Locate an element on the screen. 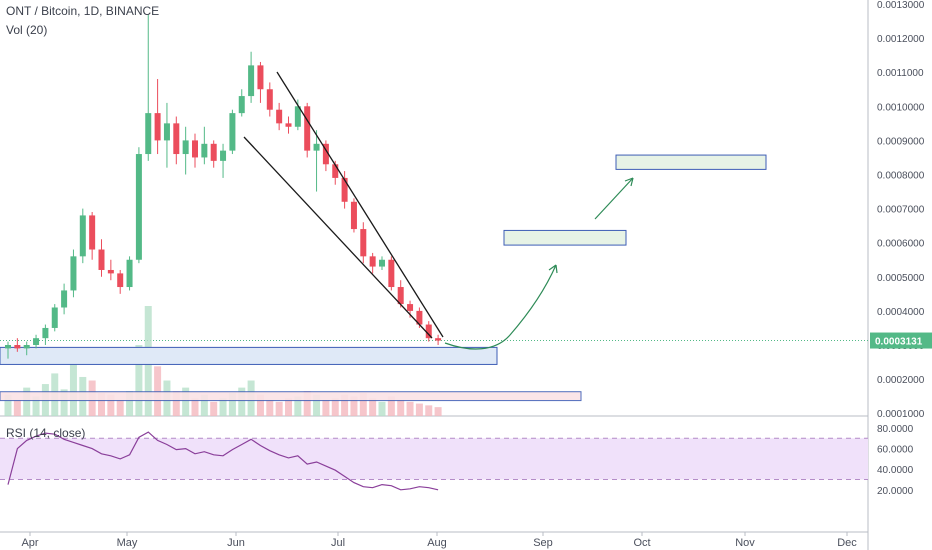  month-tick-label: Apr is located at coordinates (29, 543).